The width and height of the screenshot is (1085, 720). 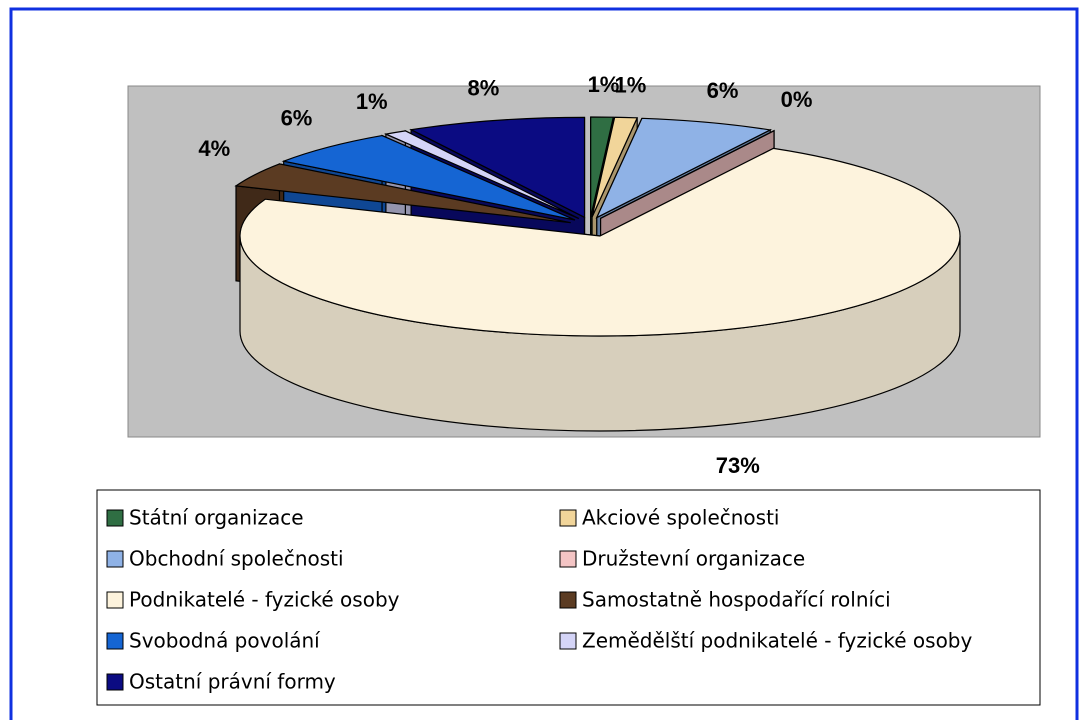 What do you see at coordinates (738, 465) in the screenshot?
I see `data-label: 73%` at bounding box center [738, 465].